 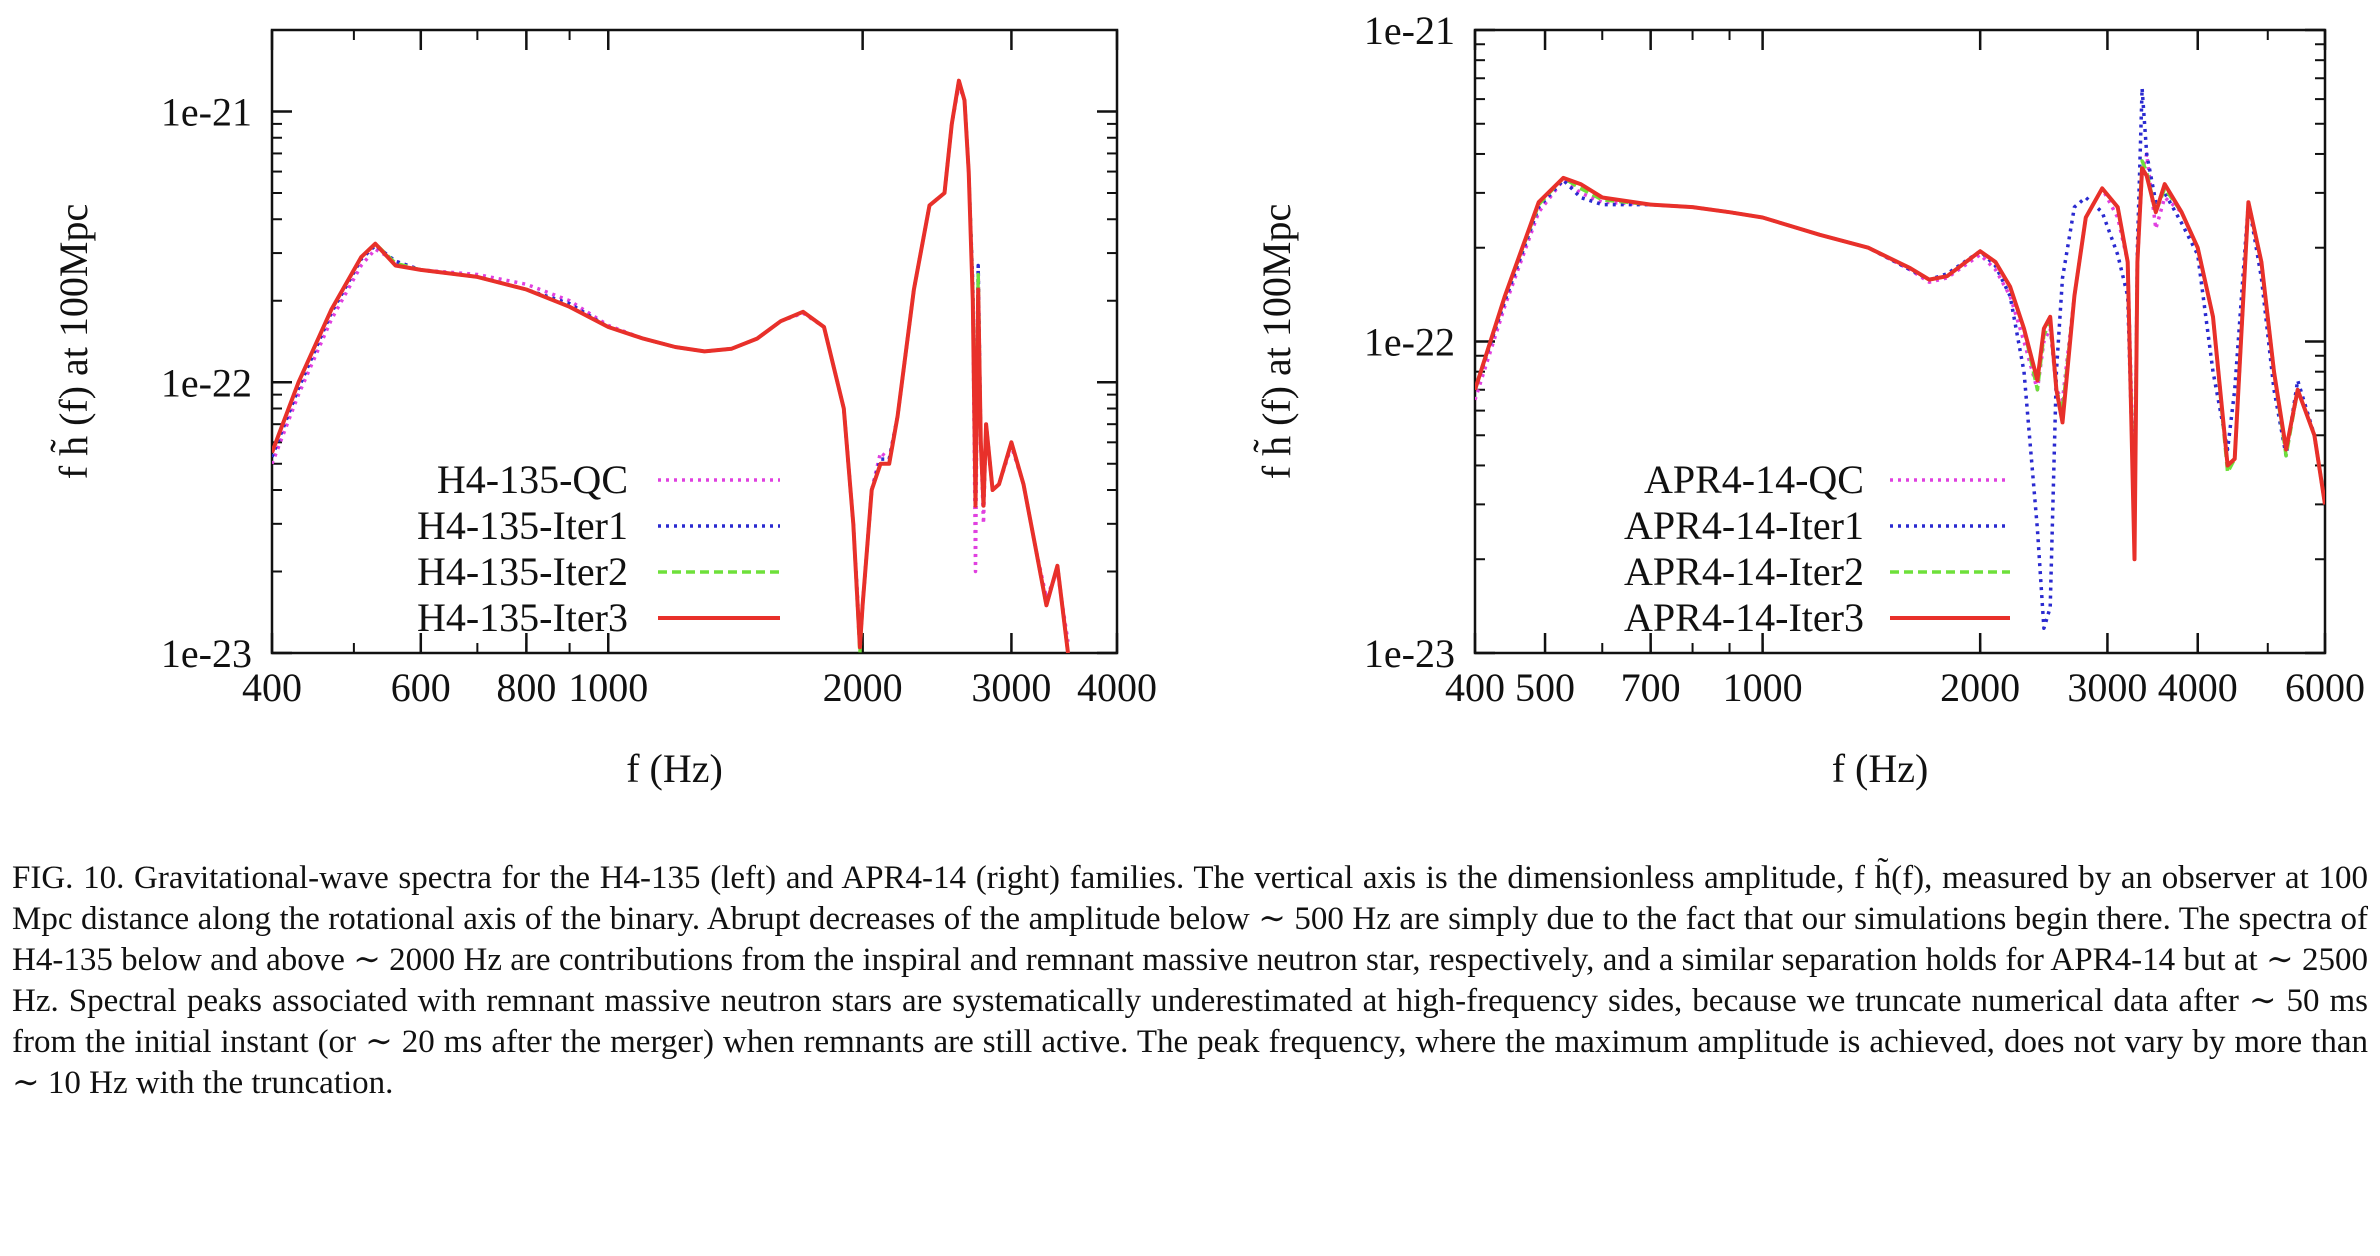 I want to click on series-line-apr4-14-iter2, so click(x=1900, y=345).